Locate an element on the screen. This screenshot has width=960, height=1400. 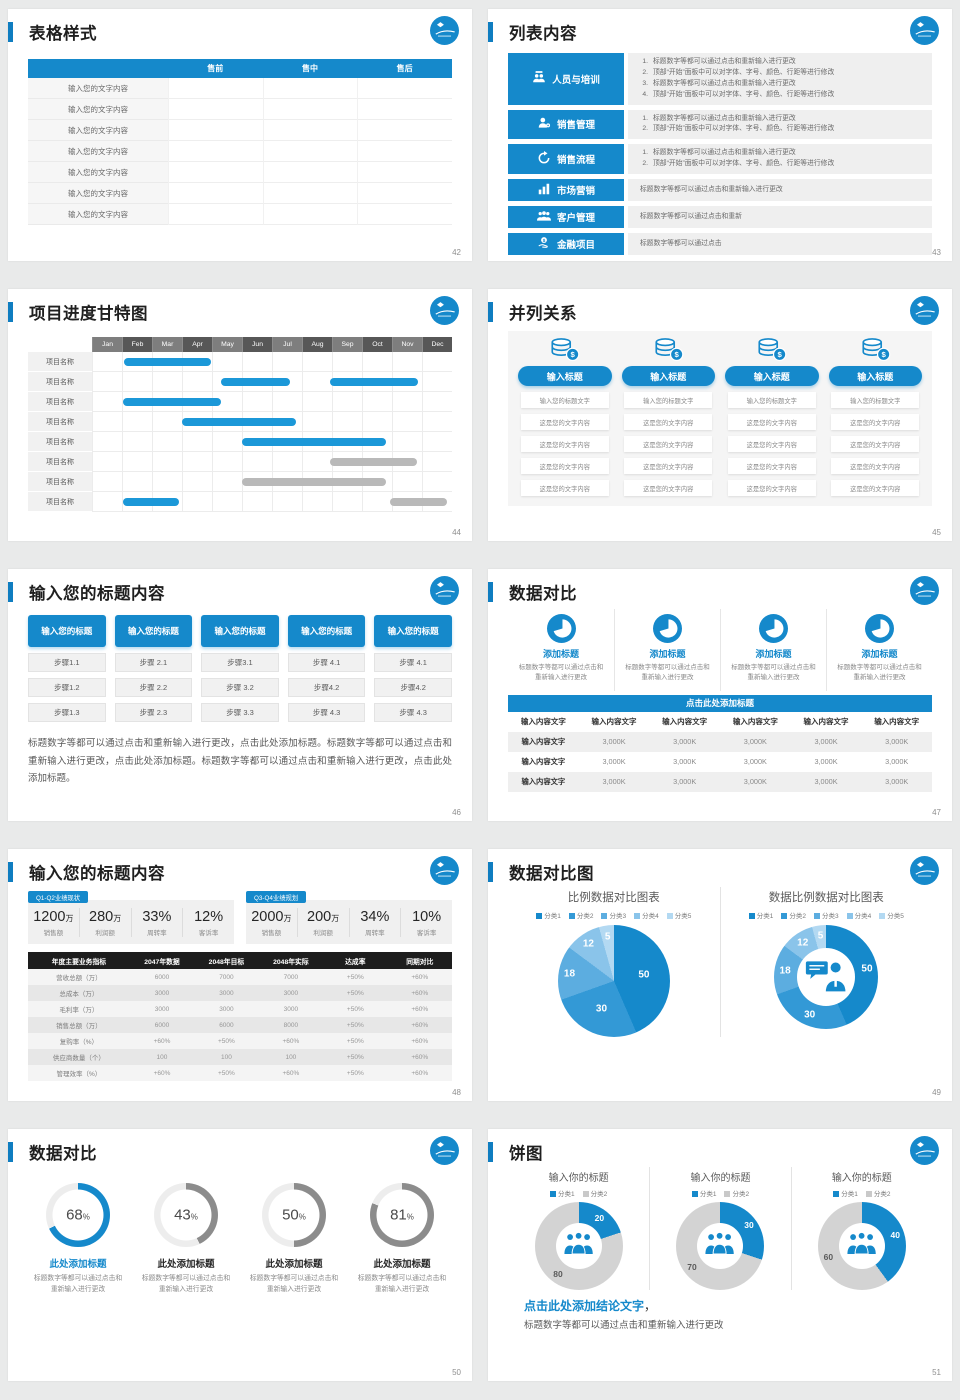
gantt-month-header: Jan Feb Mar Apr May Jun Jul Aug Sep Oct Nov Dec is located at coordinates (272, 344).